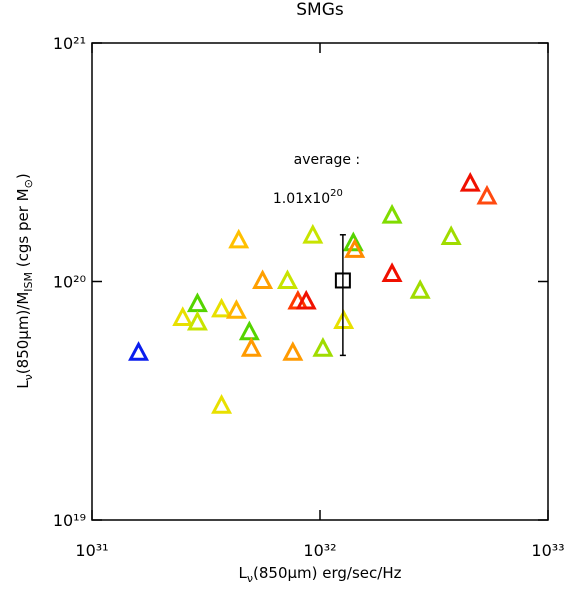 The height and width of the screenshot is (589, 574). What do you see at coordinates (301, 199) in the screenshot?
I see `average-value-part: 1.01x10` at bounding box center [301, 199].